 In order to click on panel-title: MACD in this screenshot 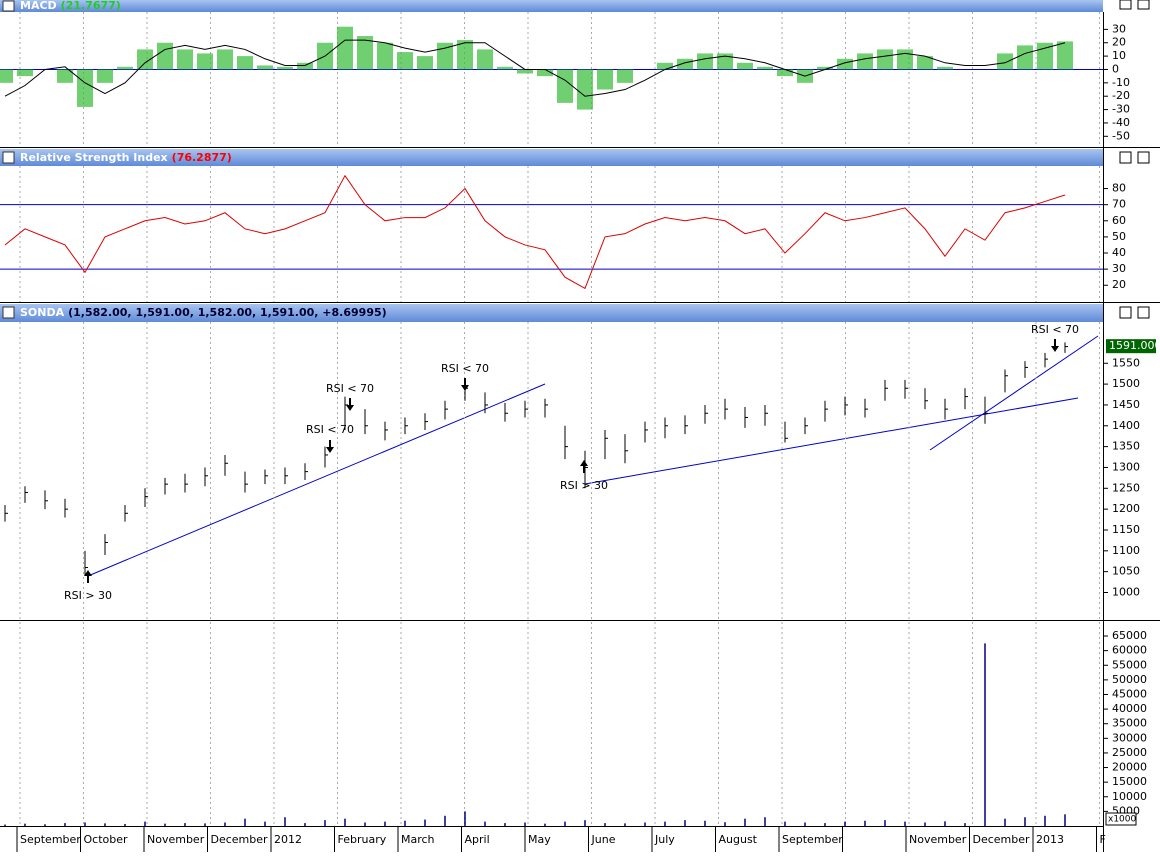, I will do `click(38, 6)`.